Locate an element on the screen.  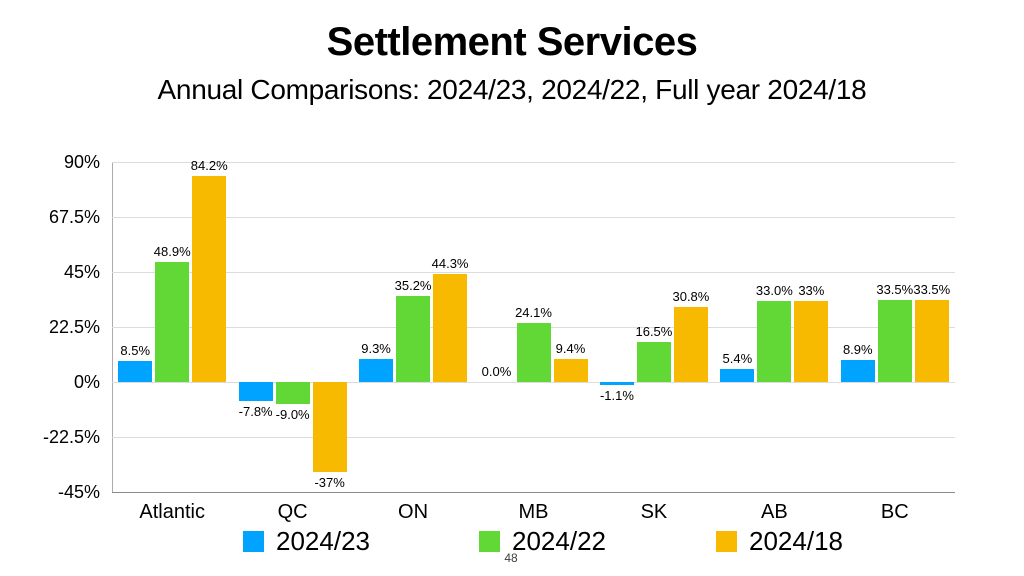
chart-title: Settlement Services is located at coordinates (512, 42).